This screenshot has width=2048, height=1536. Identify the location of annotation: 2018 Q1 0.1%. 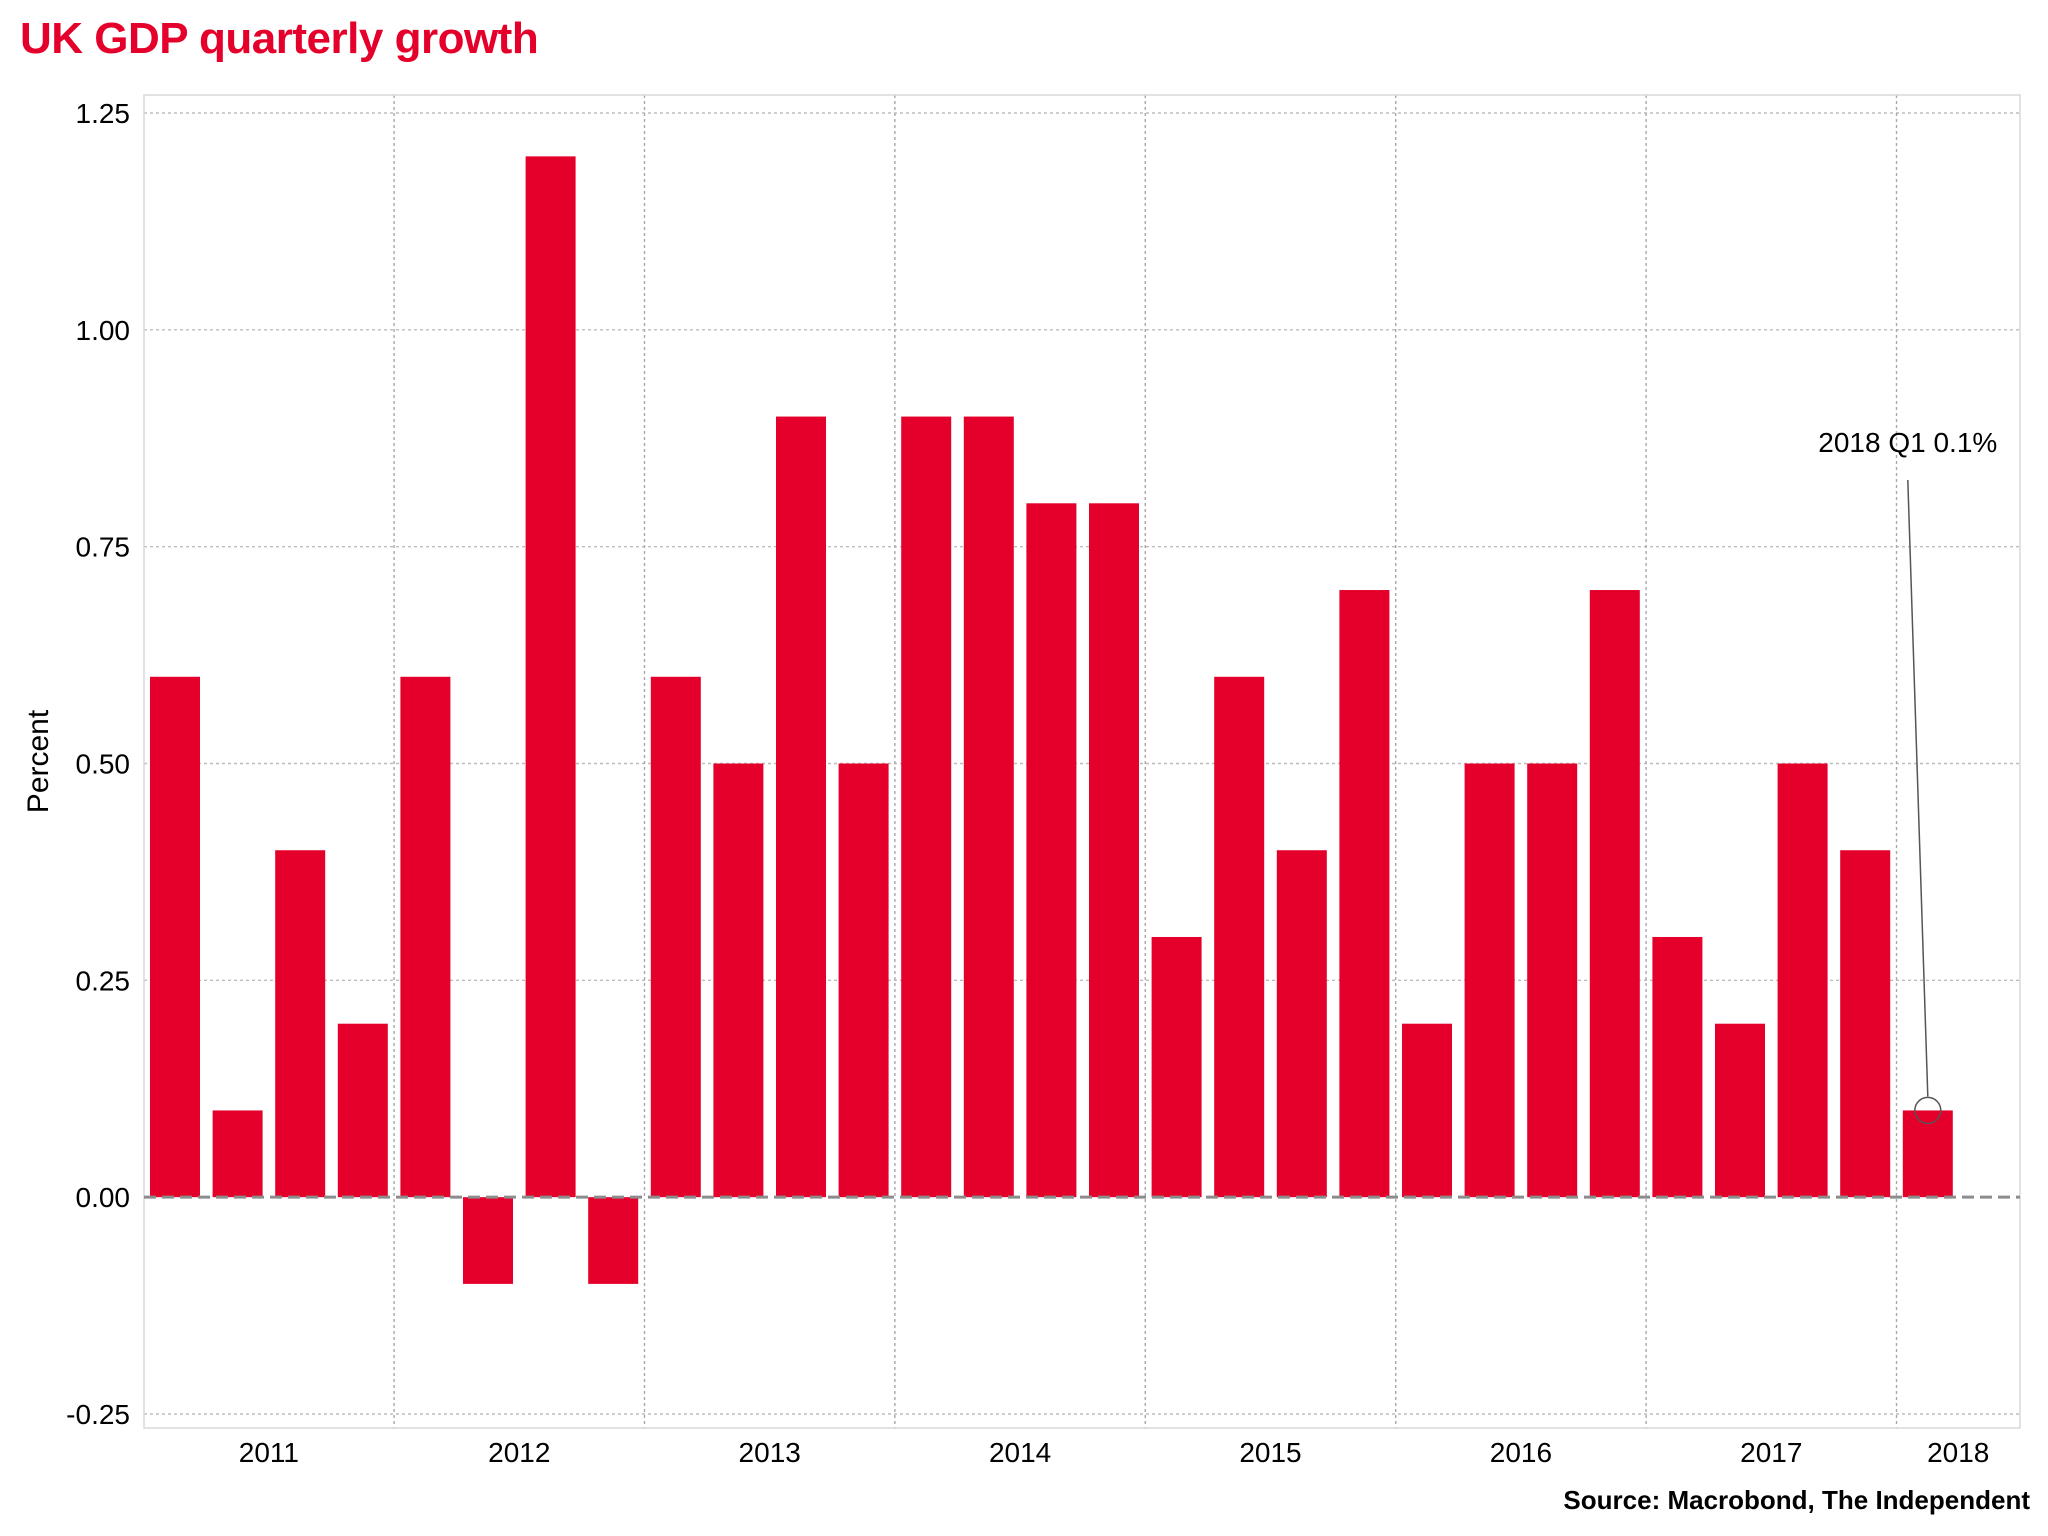
(1907, 776).